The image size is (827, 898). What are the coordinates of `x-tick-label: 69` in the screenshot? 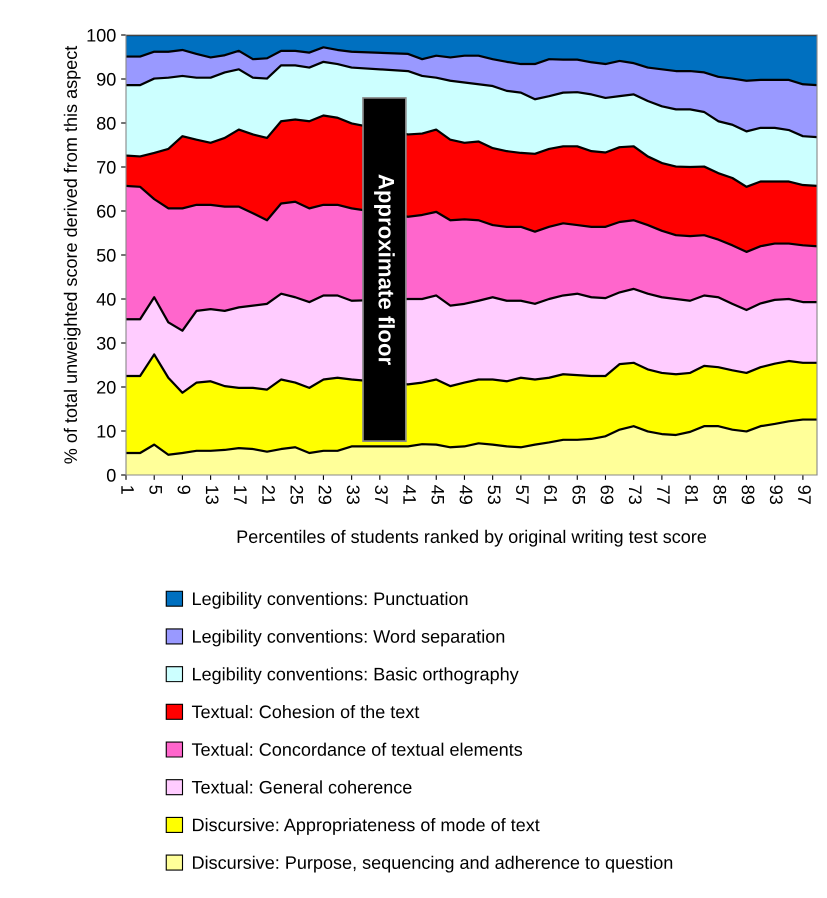 It's located at (607, 495).